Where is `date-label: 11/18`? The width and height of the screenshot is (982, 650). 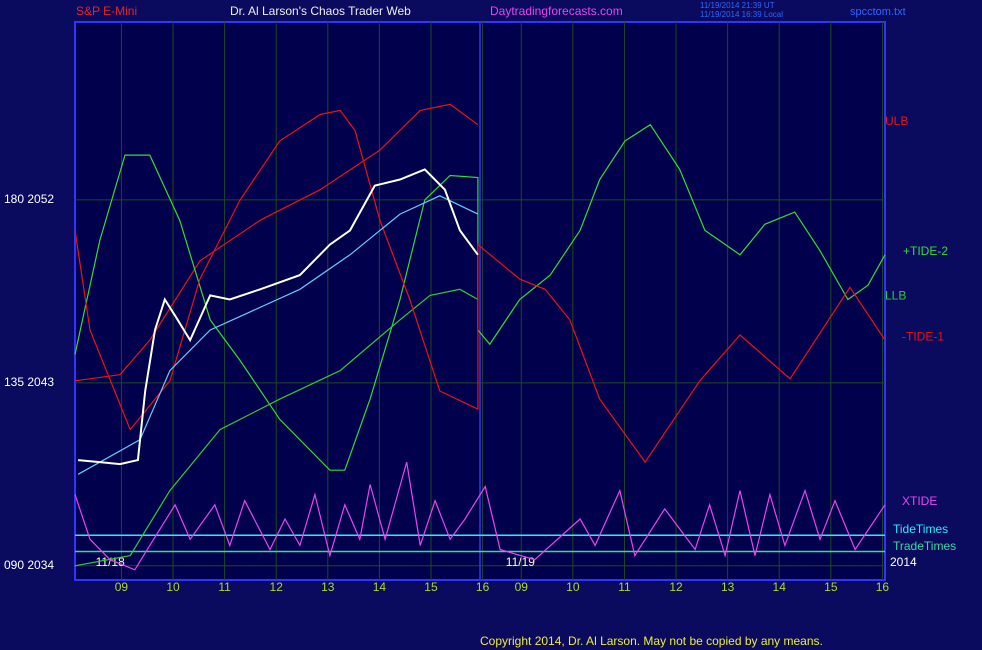 date-label: 11/18 is located at coordinates (110, 562).